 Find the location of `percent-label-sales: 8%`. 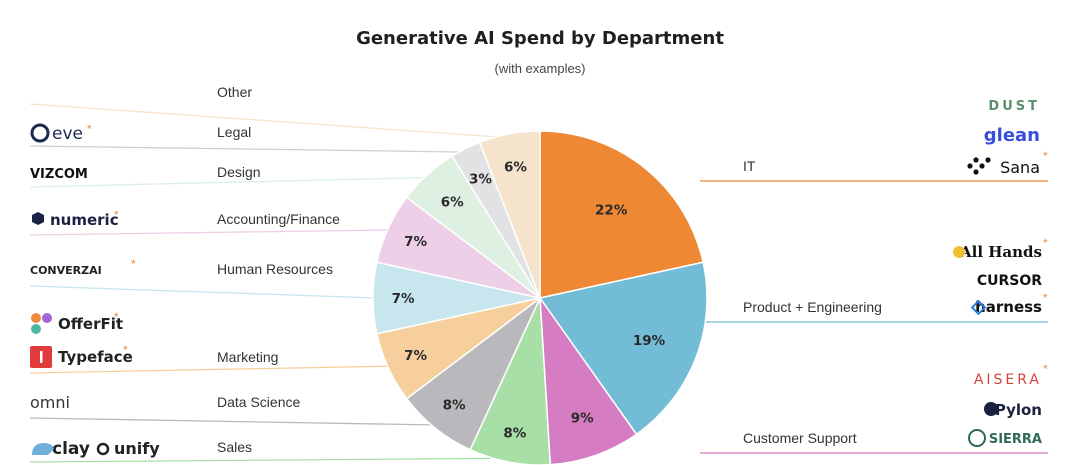

percent-label-sales: 8% is located at coordinates (514, 434).